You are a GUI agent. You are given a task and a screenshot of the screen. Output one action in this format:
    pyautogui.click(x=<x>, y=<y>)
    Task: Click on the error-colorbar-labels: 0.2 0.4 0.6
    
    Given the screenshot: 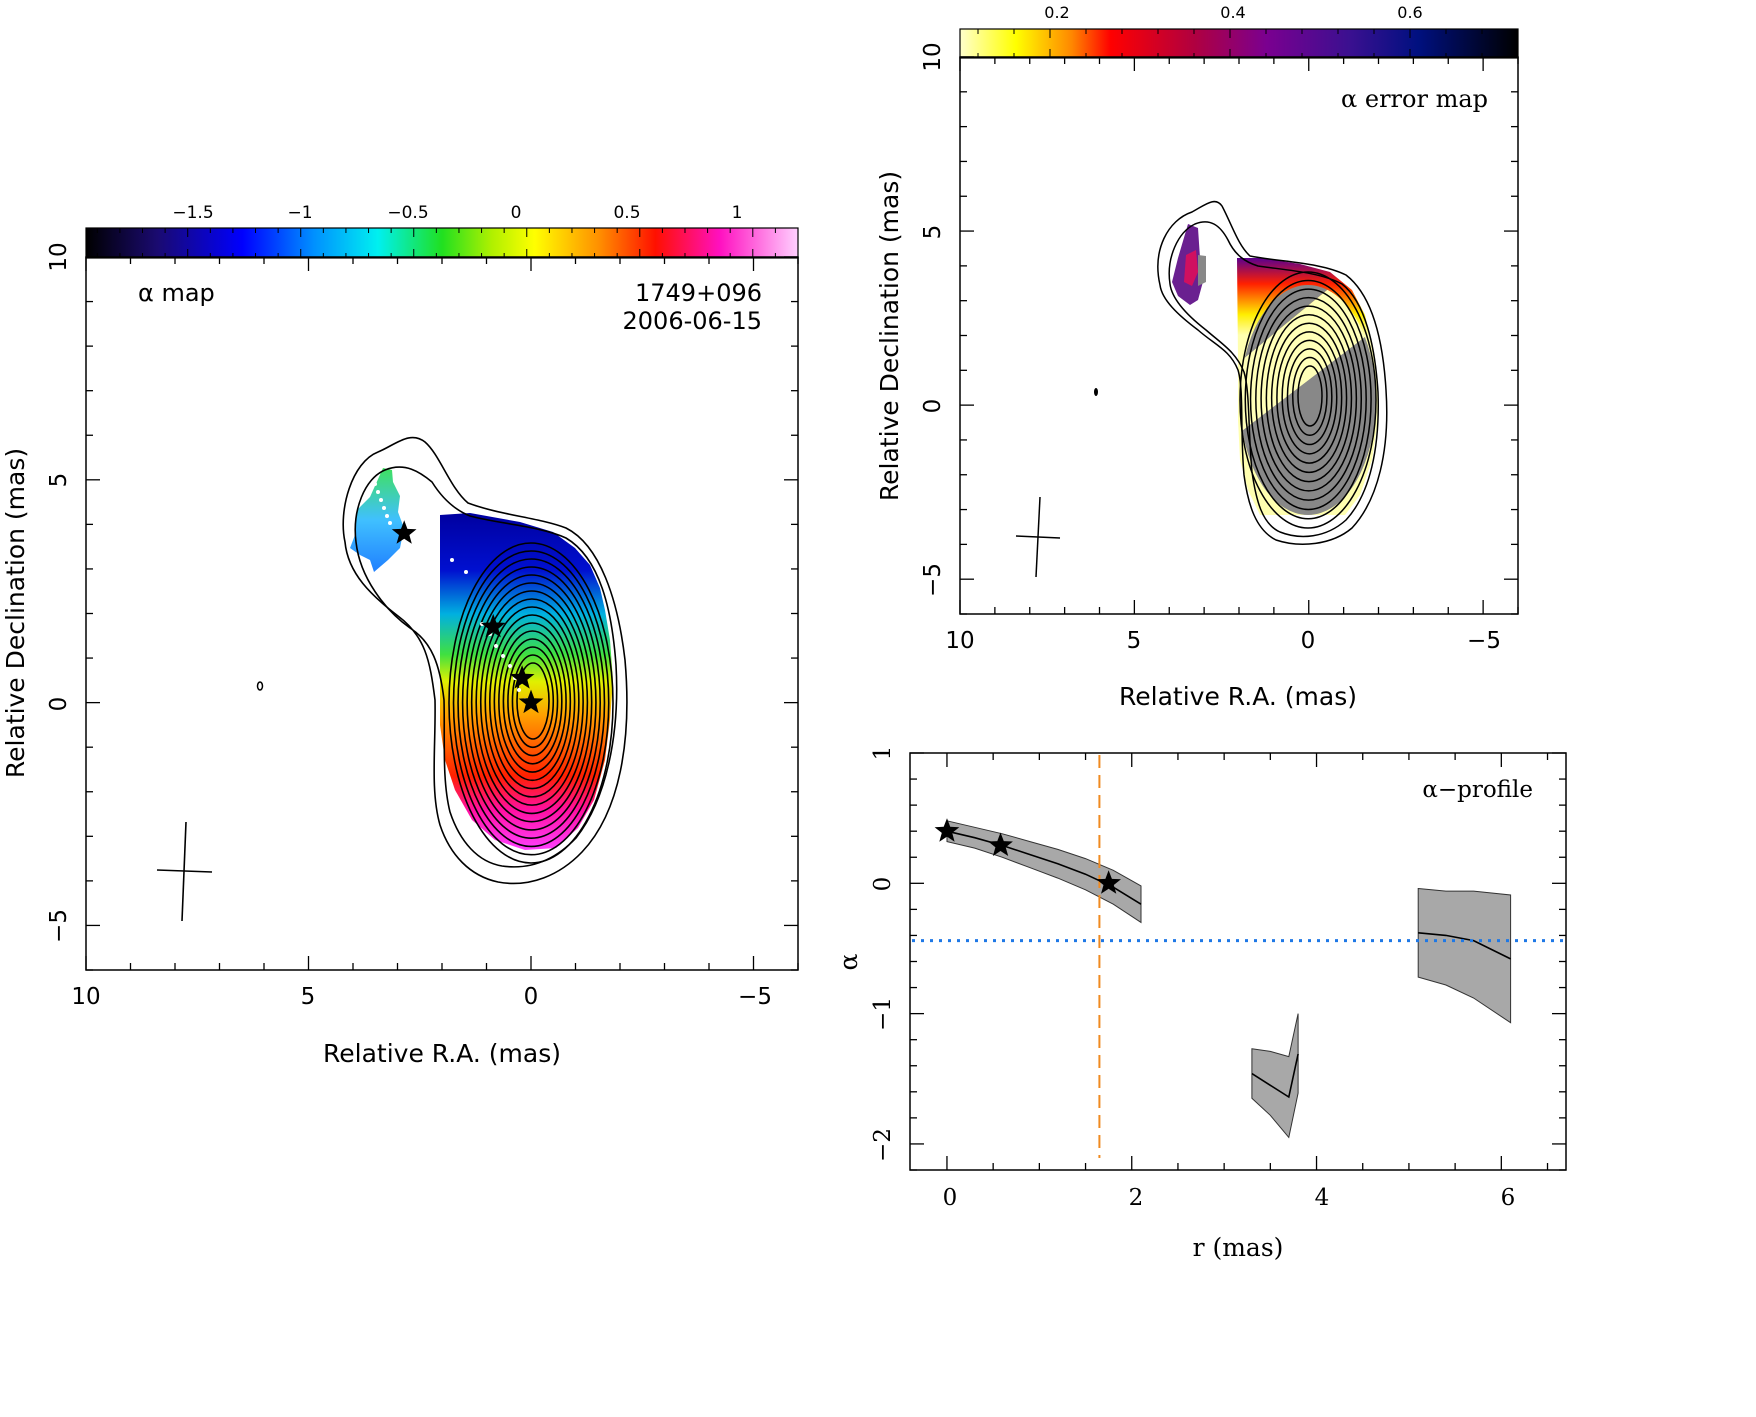 What is the action you would take?
    pyautogui.click(x=1233, y=12)
    